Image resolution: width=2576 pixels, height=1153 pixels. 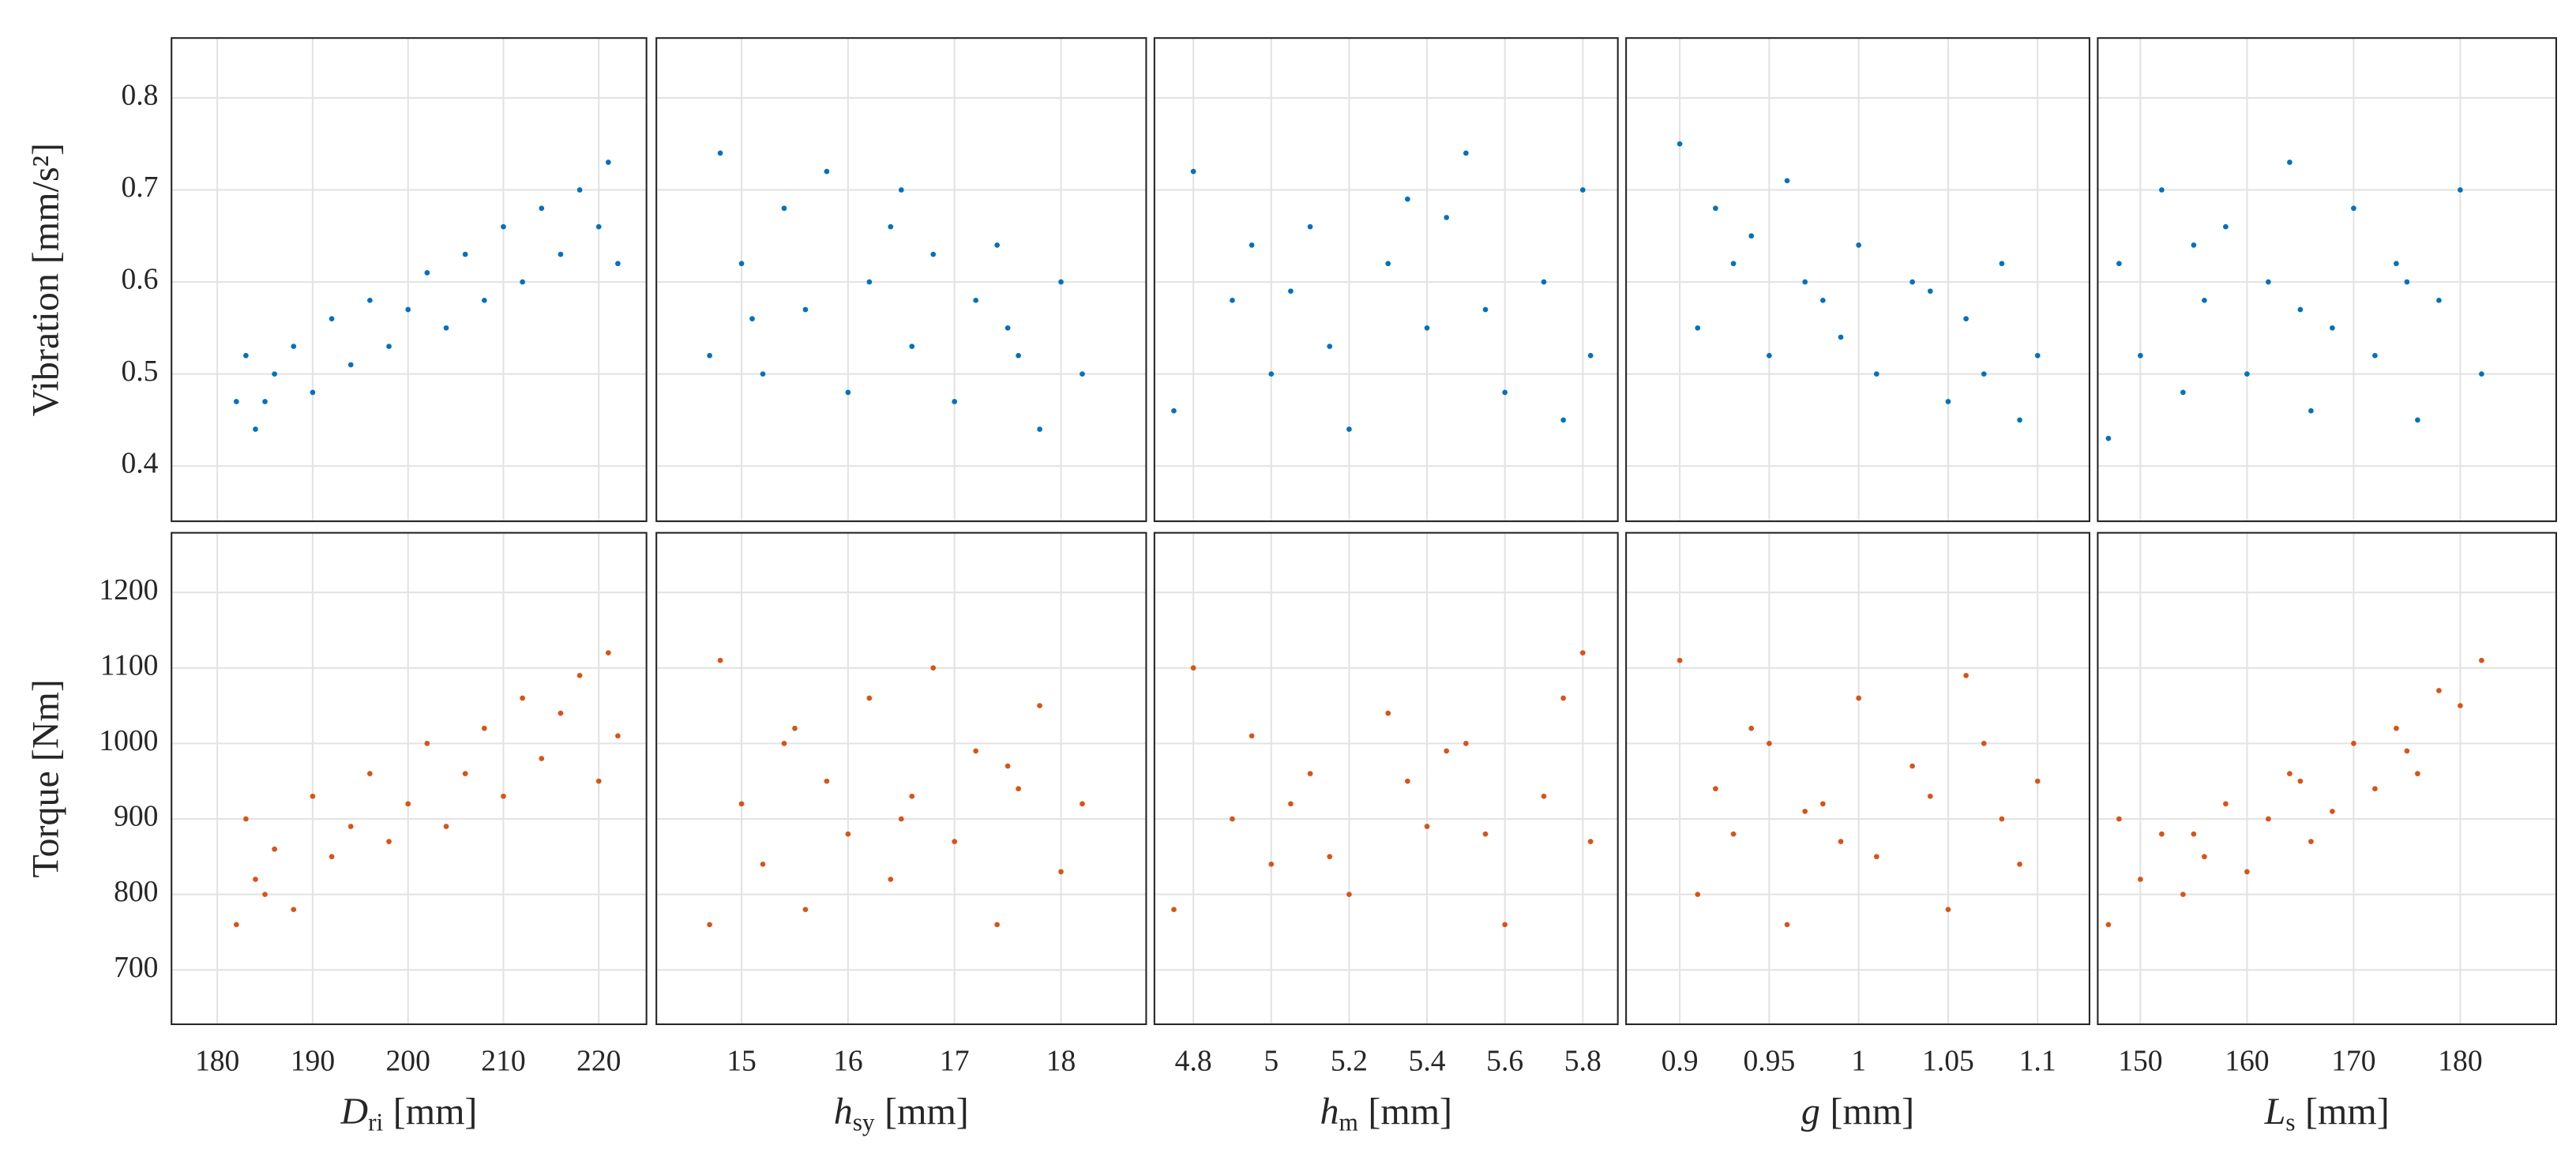 I want to click on y-tick-label: 0.8, so click(x=139, y=96).